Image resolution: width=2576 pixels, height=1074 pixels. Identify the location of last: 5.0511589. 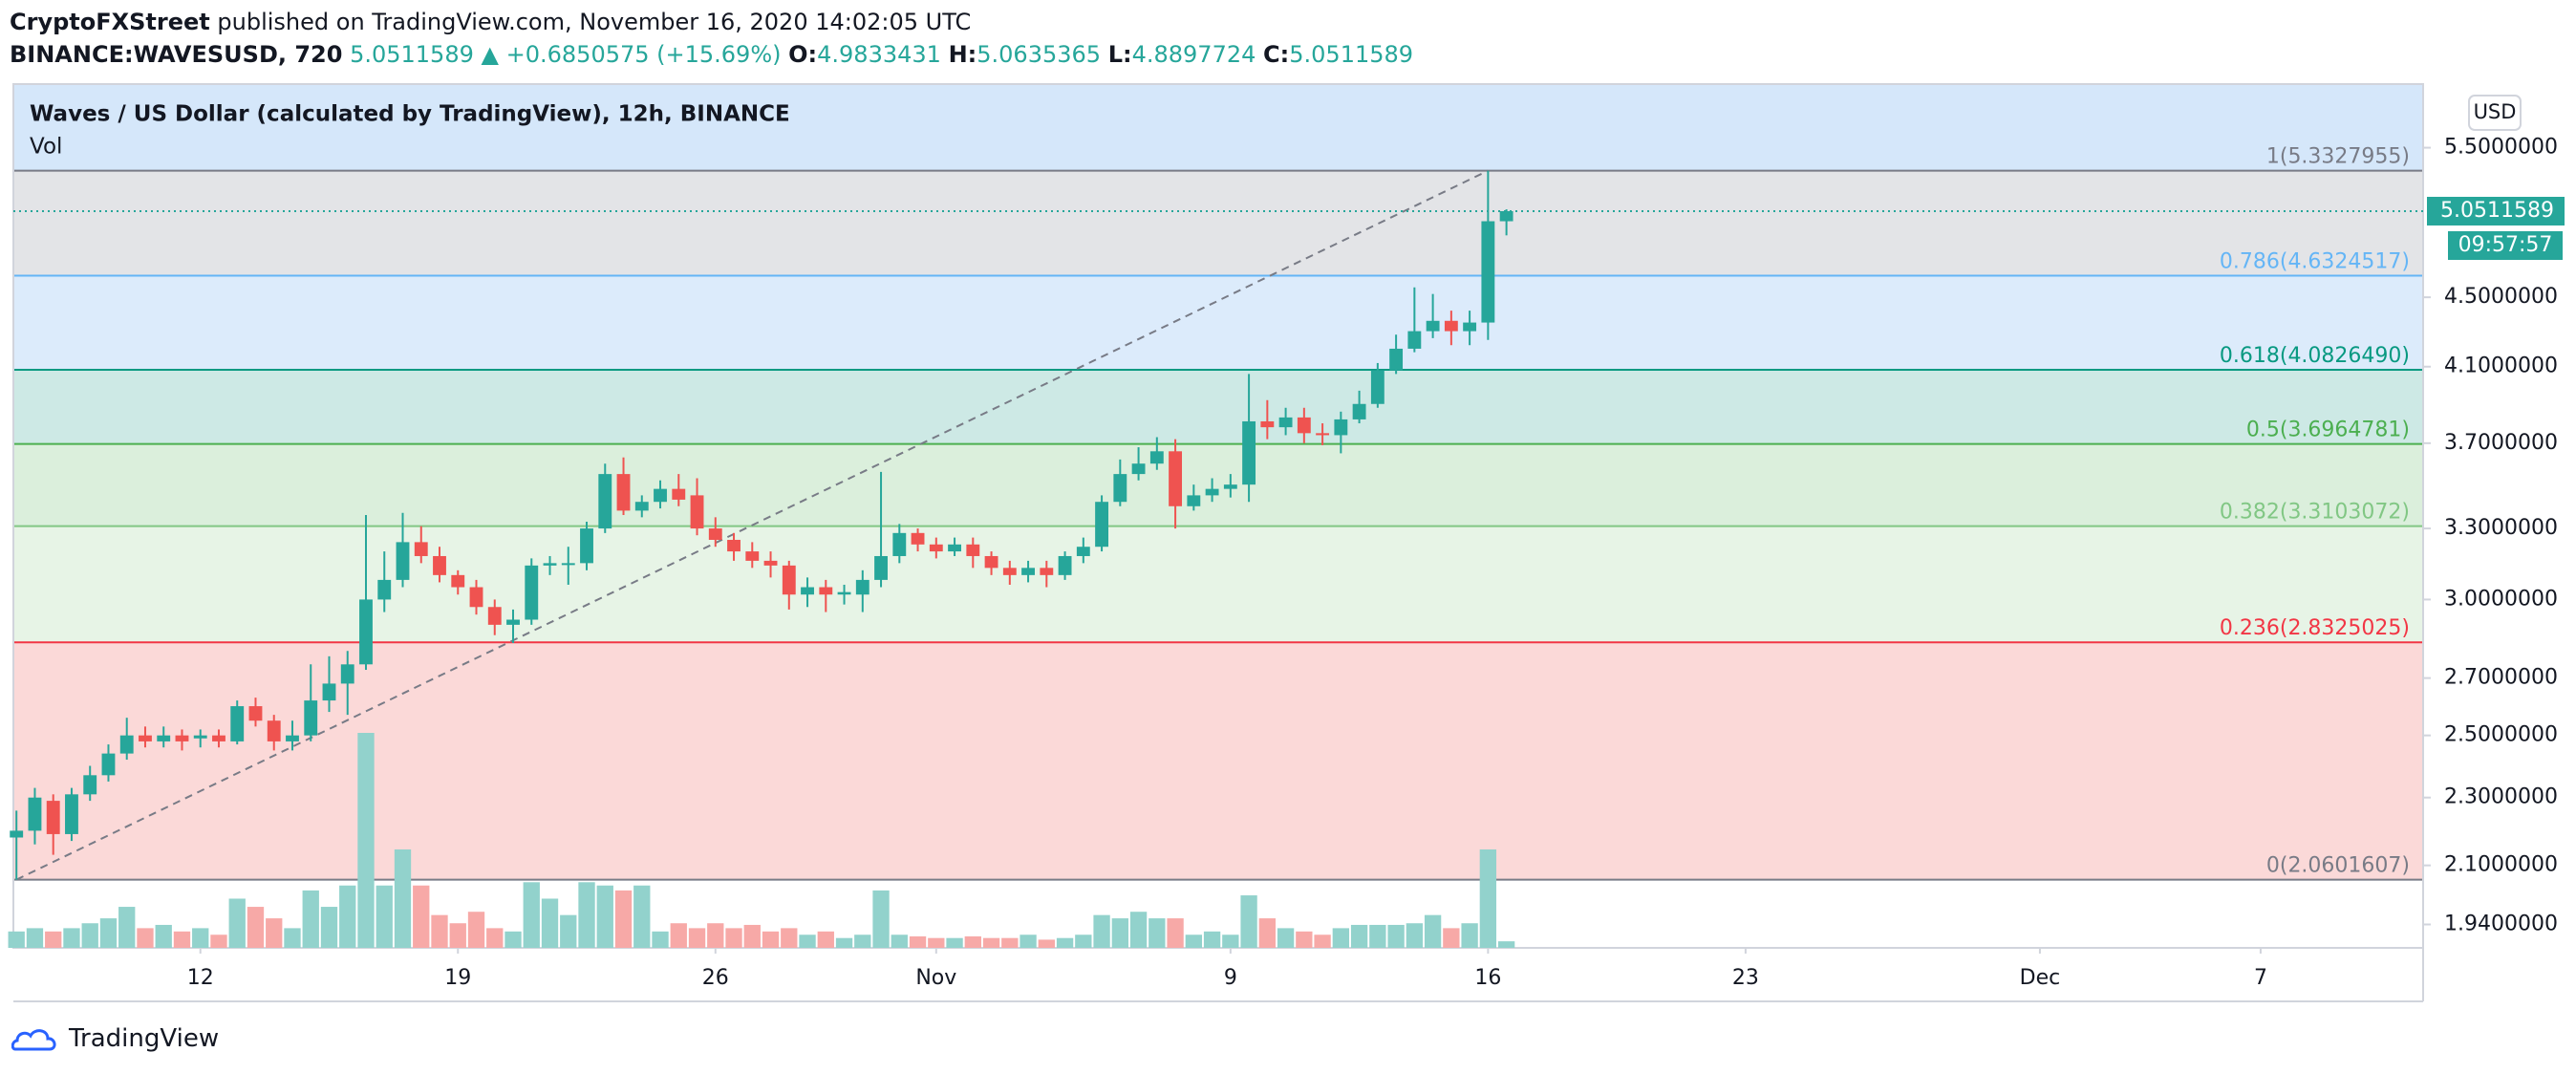
(412, 54).